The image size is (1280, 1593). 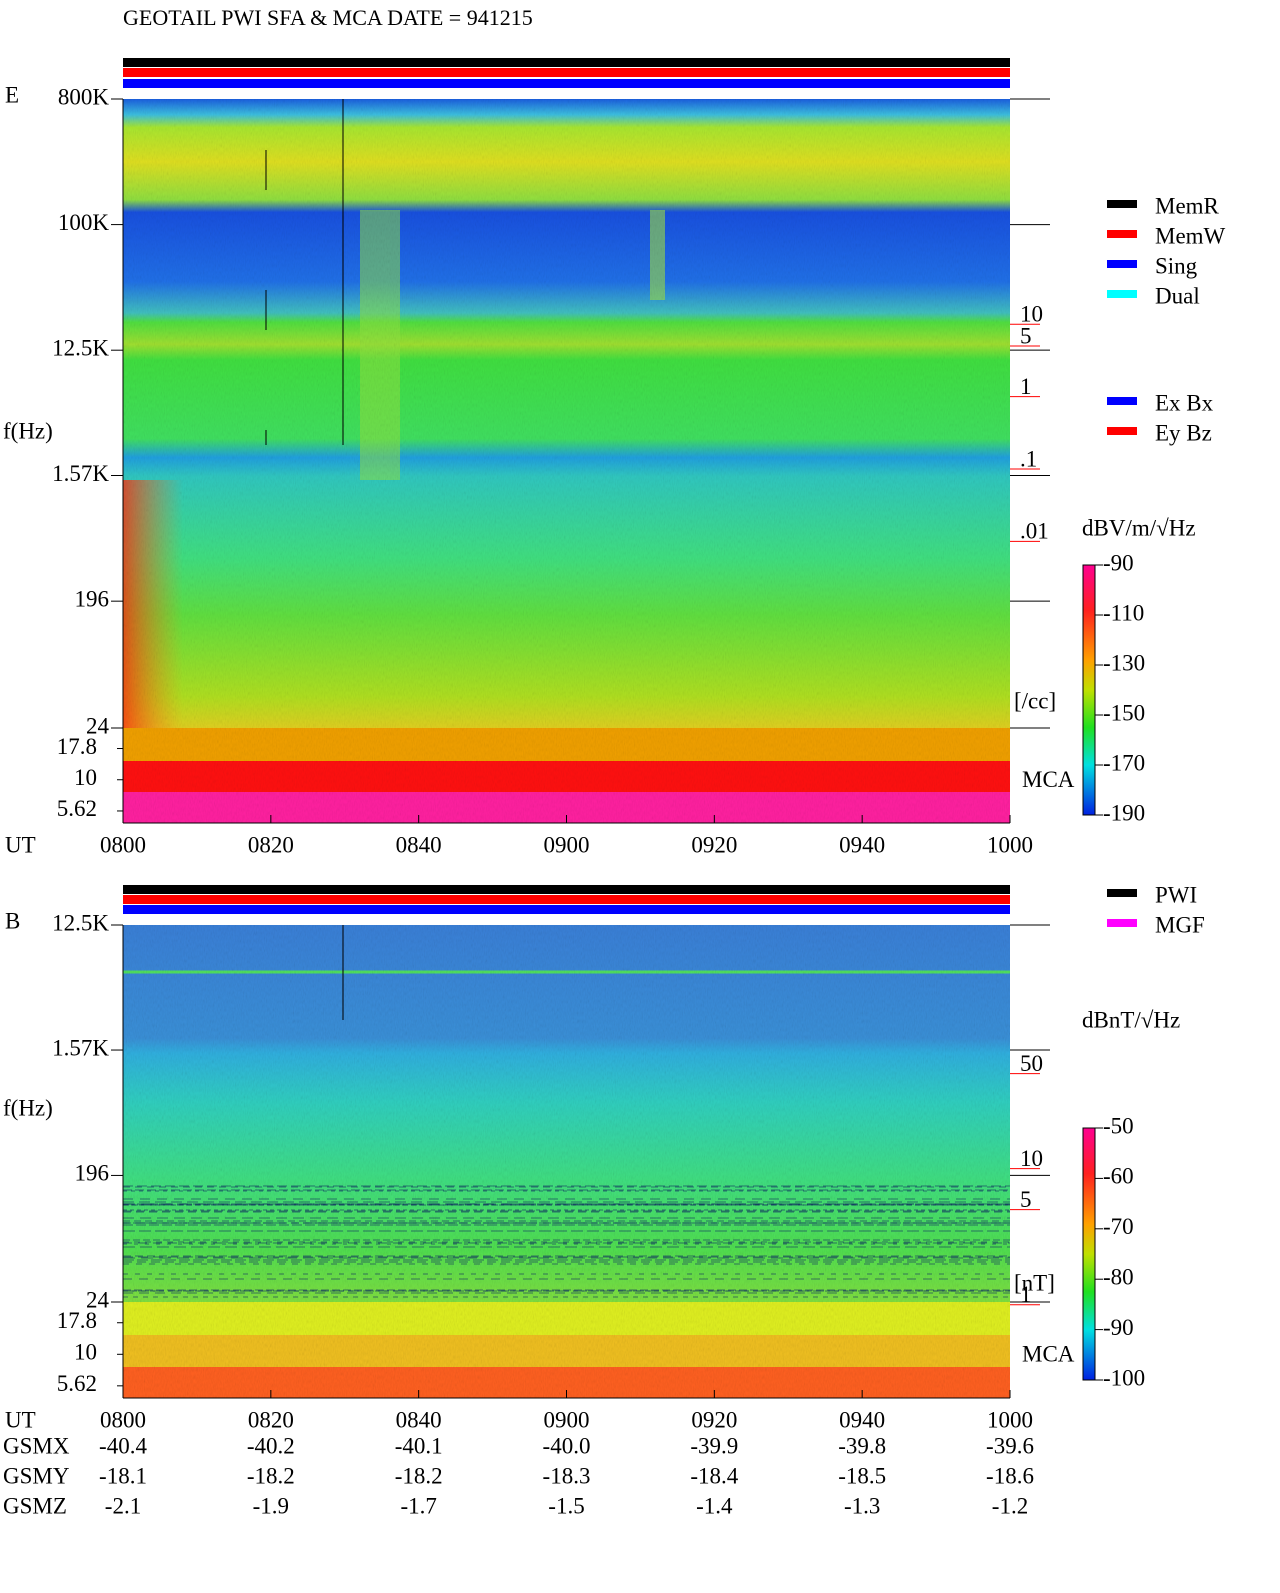 I want to click on legend-label: MGF, so click(x=1180, y=924).